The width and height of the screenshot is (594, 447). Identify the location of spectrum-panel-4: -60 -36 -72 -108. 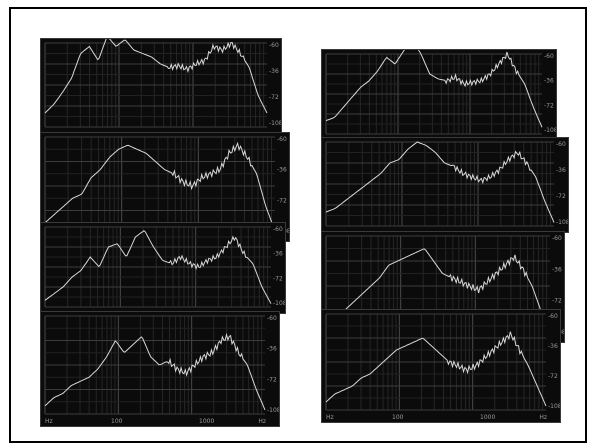
(445, 185).